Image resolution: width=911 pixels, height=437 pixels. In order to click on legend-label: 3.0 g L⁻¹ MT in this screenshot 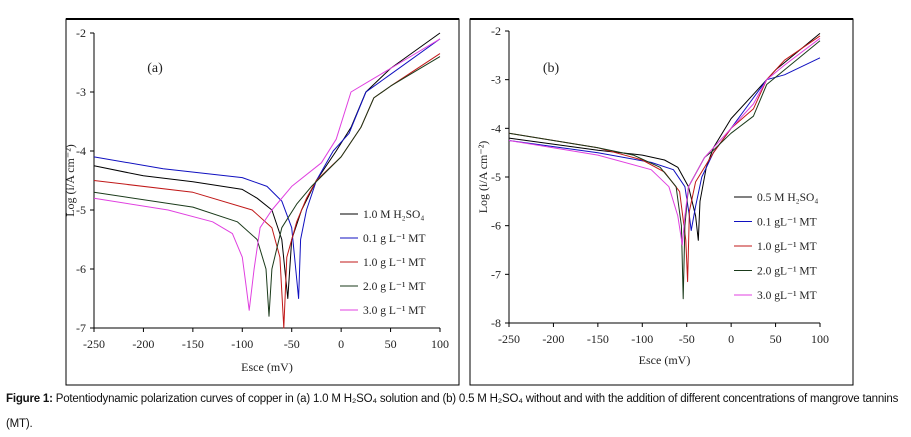, I will do `click(394, 311)`.